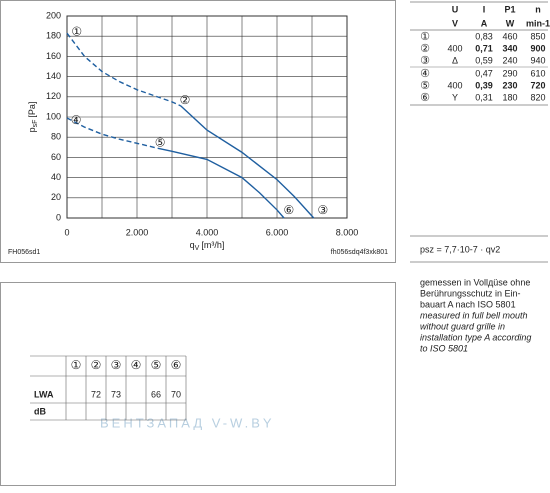 The width and height of the screenshot is (550, 493). What do you see at coordinates (484, 97) in the screenshot?
I see `table-cell: 0,31` at bounding box center [484, 97].